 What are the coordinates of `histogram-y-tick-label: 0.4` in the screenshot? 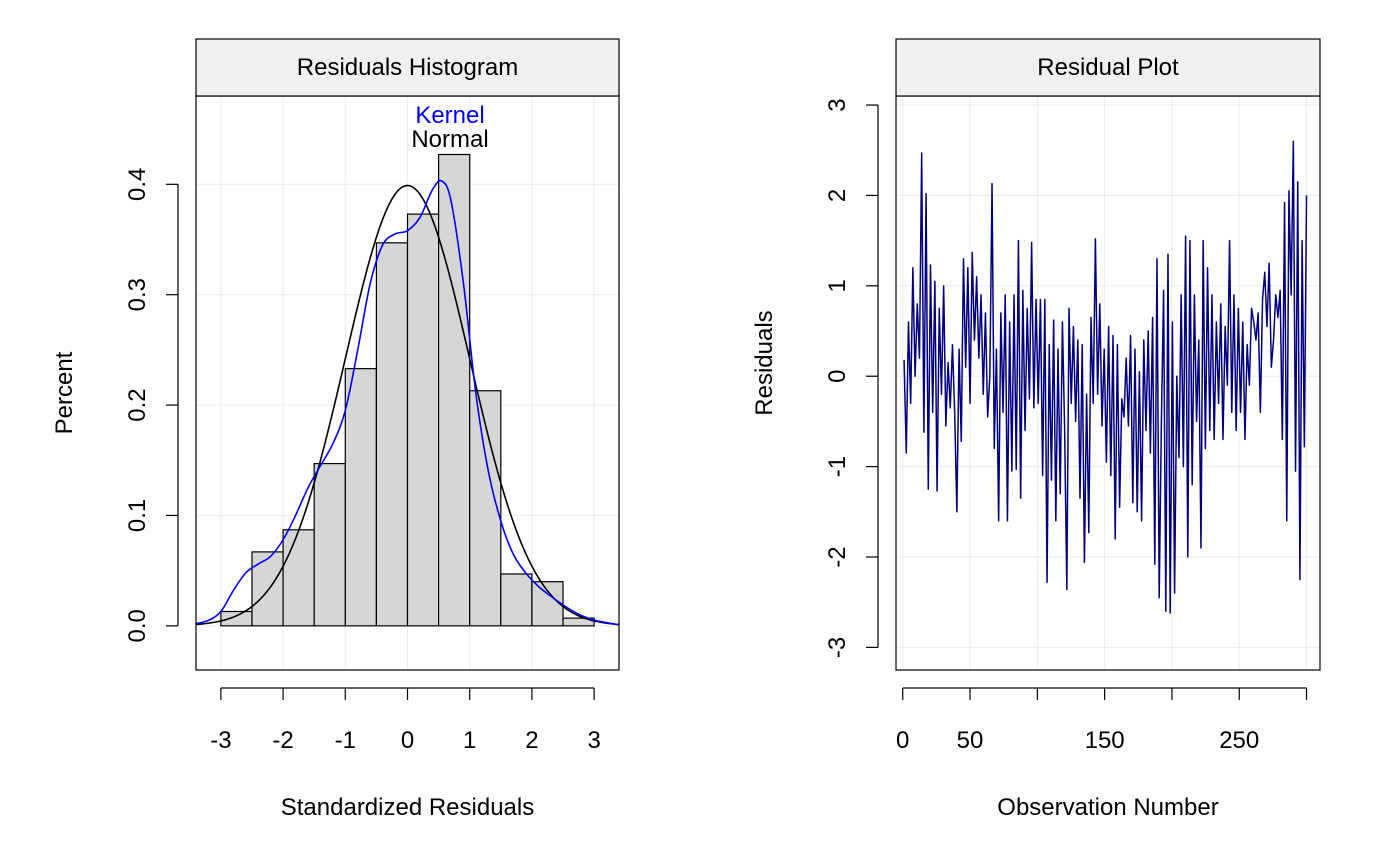 It's located at (137, 184).